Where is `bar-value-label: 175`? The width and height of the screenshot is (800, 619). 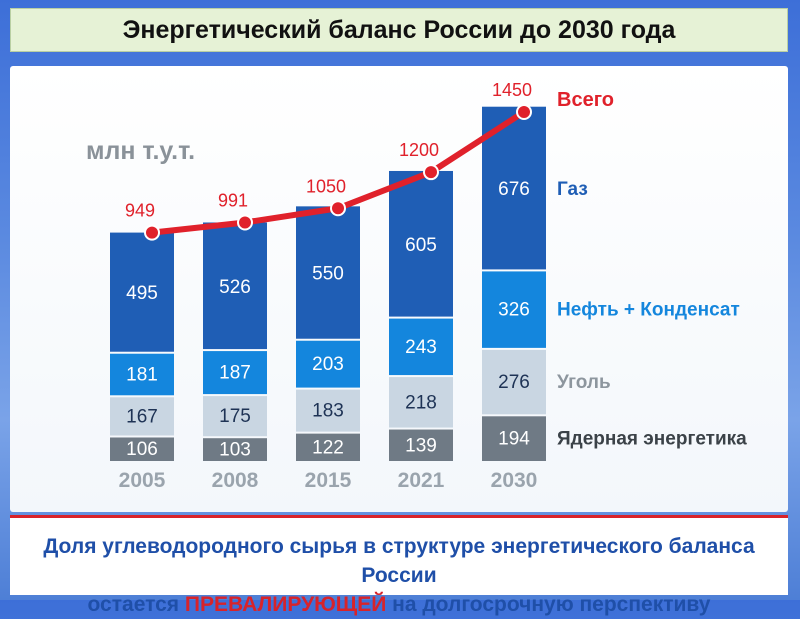 bar-value-label: 175 is located at coordinates (235, 416).